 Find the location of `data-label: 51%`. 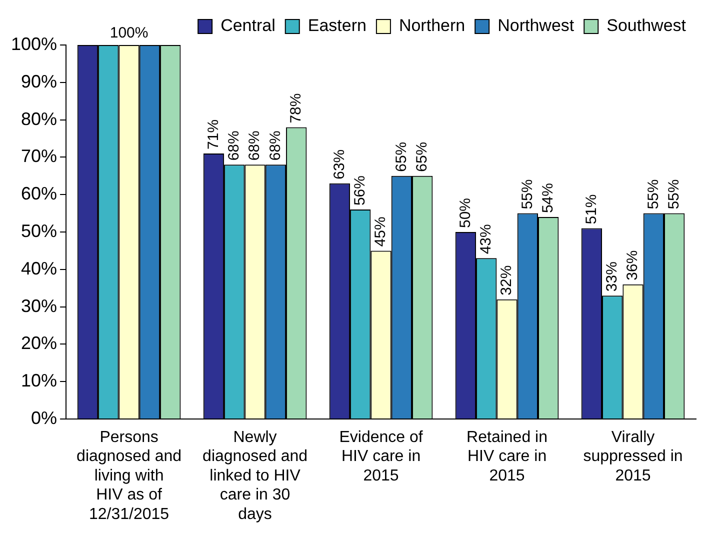

data-label: 51% is located at coordinates (591, 209).